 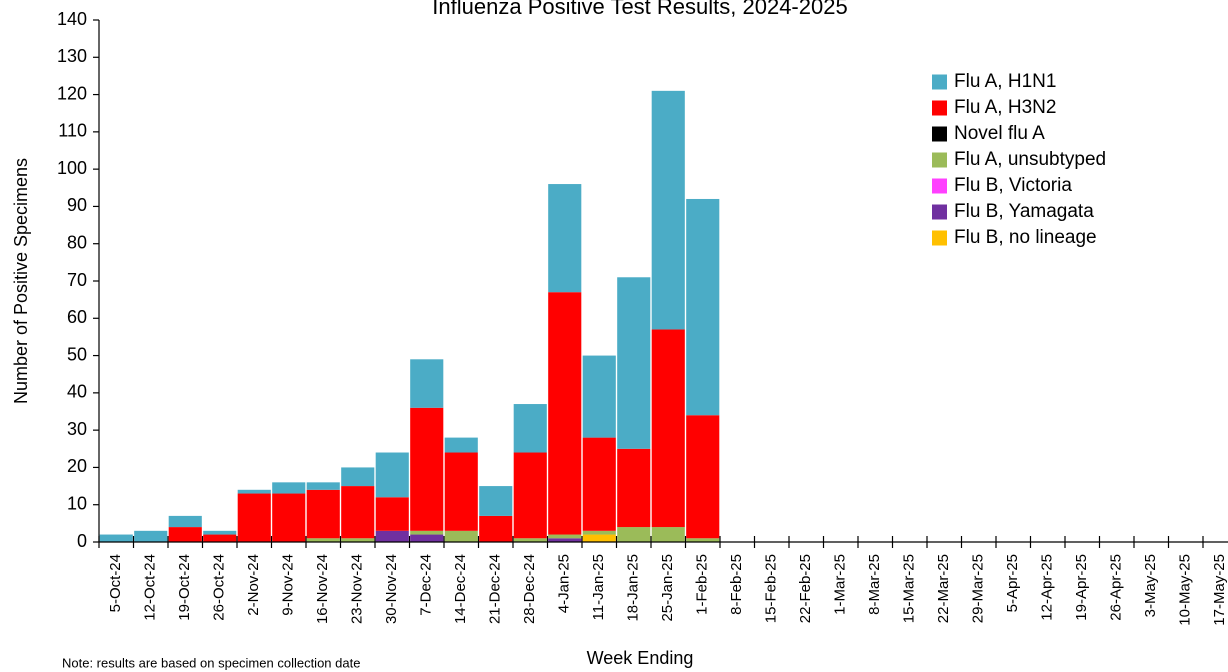 I want to click on x-tick-label: 22-Feb-25, so click(x=805, y=588).